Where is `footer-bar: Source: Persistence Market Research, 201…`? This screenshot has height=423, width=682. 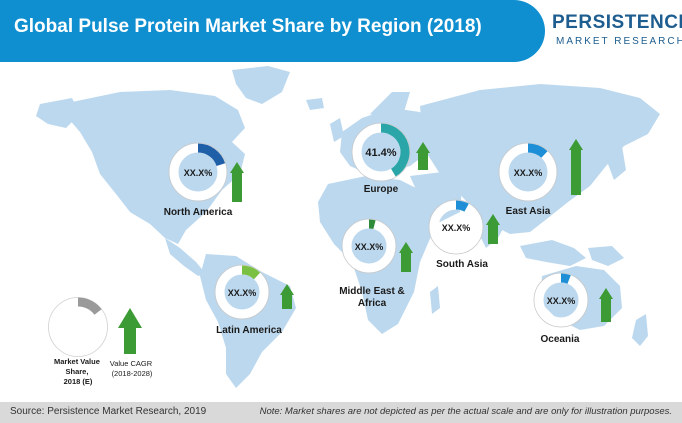
footer-bar: Source: Persistence Market Research, 201… is located at coordinates (341, 412).